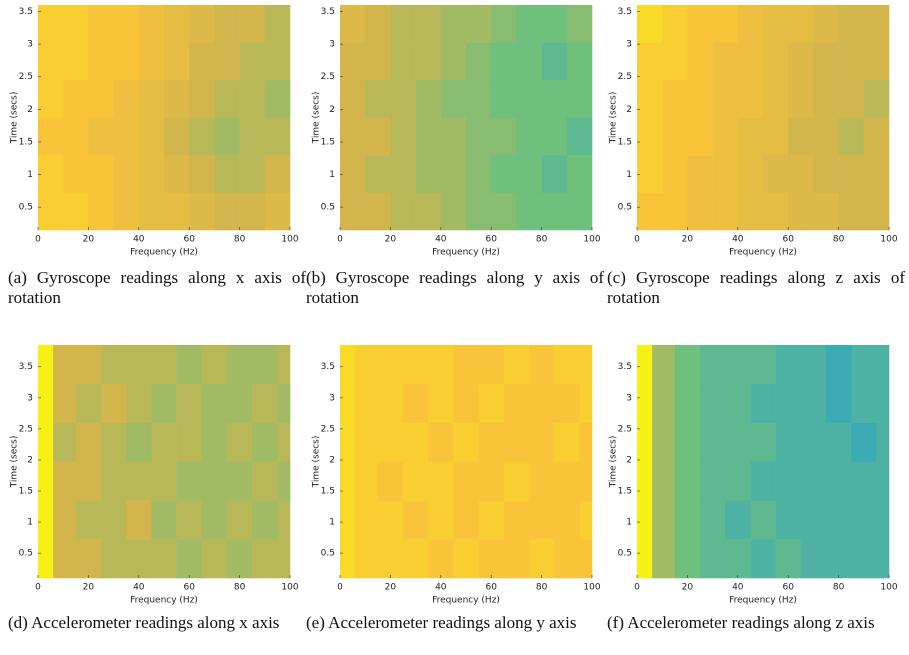 This screenshot has height=655, width=909. I want to click on y-tick-label: 2, so click(332, 110).